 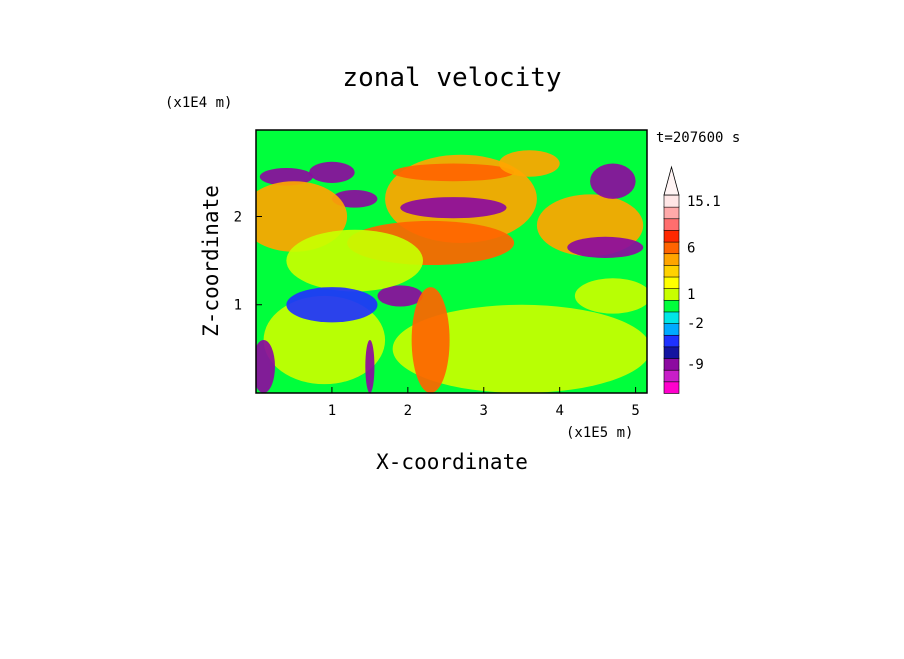 I want to click on y-unit-label: (x1E4 m), so click(x=198, y=103).